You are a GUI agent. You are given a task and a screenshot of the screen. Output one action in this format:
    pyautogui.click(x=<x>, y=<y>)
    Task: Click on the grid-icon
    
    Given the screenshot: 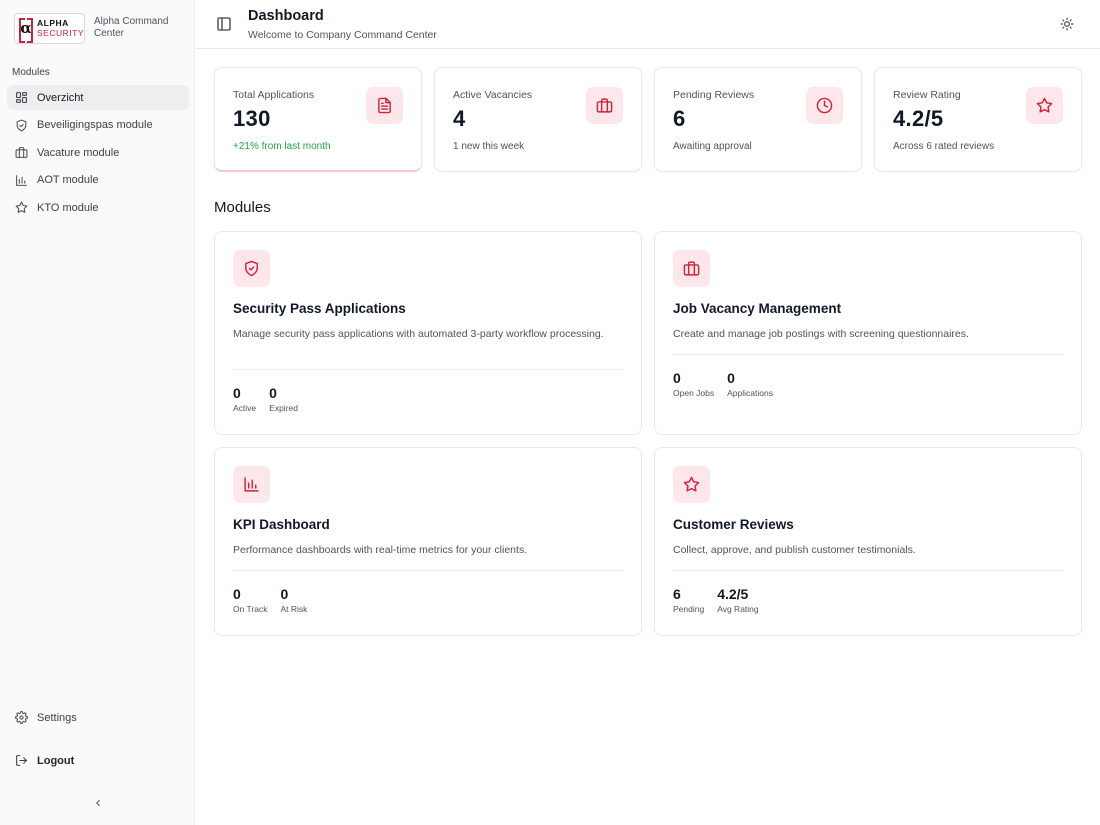 What is the action you would take?
    pyautogui.click(x=21, y=97)
    